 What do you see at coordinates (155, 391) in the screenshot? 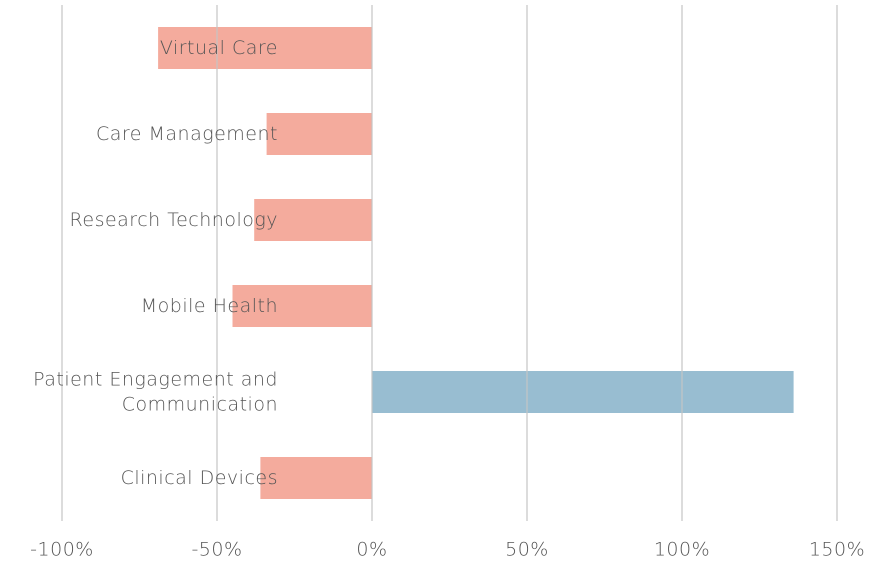
I see `y-tick-label: Patient Engagement and Communication` at bounding box center [155, 391].